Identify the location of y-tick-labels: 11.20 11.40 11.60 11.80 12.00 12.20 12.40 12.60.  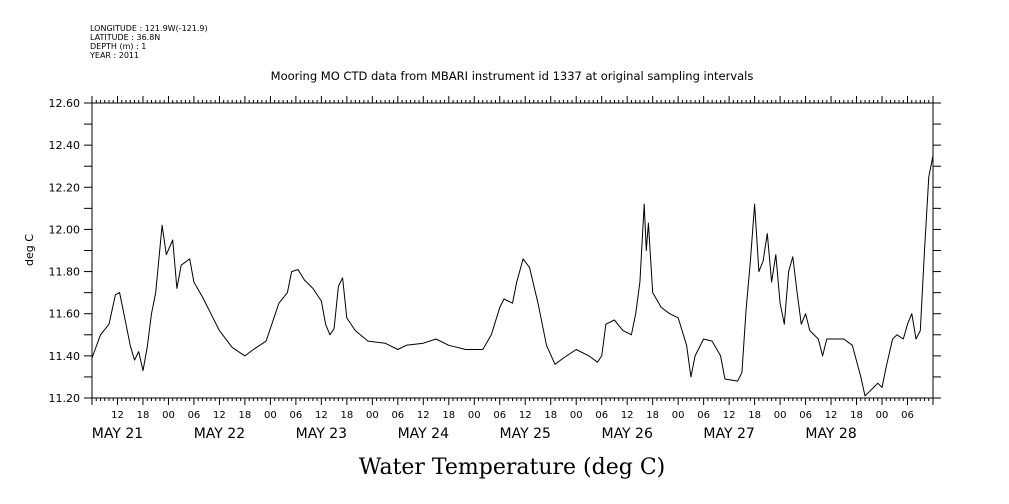
(65, 251).